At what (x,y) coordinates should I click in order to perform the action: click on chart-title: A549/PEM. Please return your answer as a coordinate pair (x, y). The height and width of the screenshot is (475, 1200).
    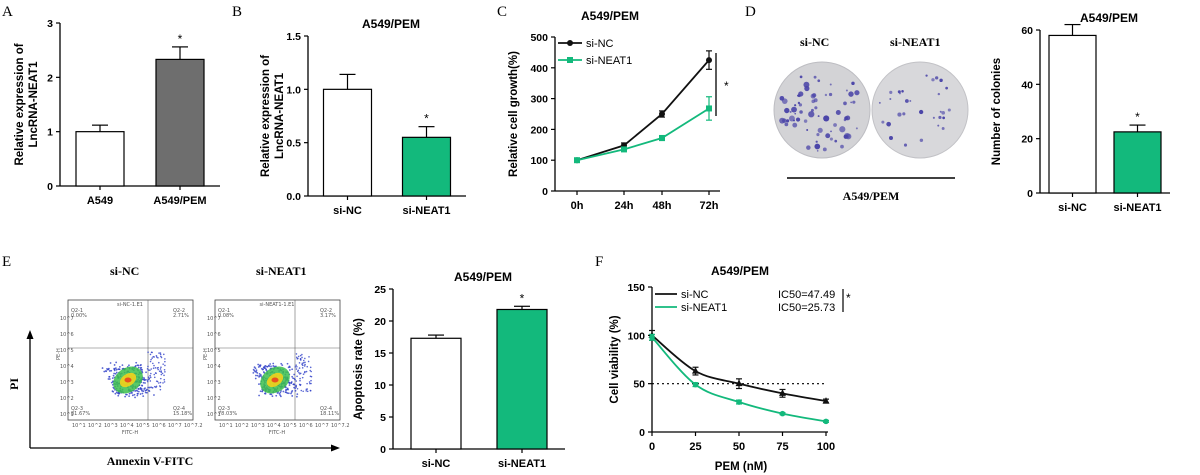
    Looking at the image, I should click on (391, 24).